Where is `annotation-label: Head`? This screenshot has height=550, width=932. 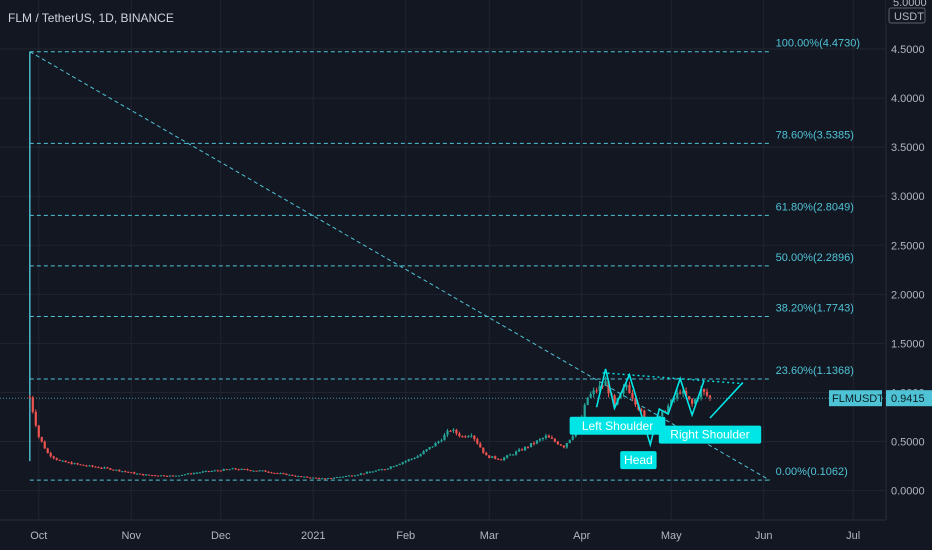
annotation-label: Head is located at coordinates (638, 460).